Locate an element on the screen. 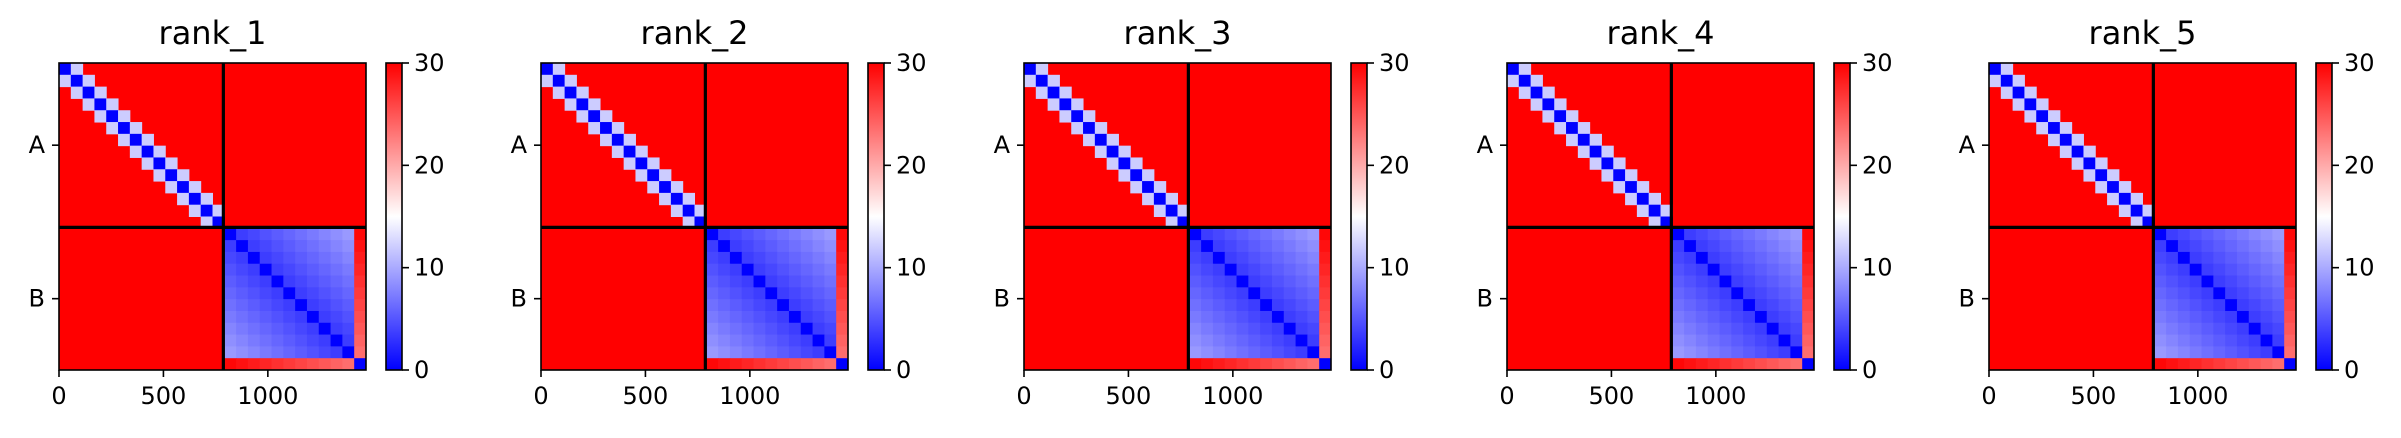 Image resolution: width=2401 pixels, height=438 pixels. colorbar-tick-label: 20 is located at coordinates (1877, 165).